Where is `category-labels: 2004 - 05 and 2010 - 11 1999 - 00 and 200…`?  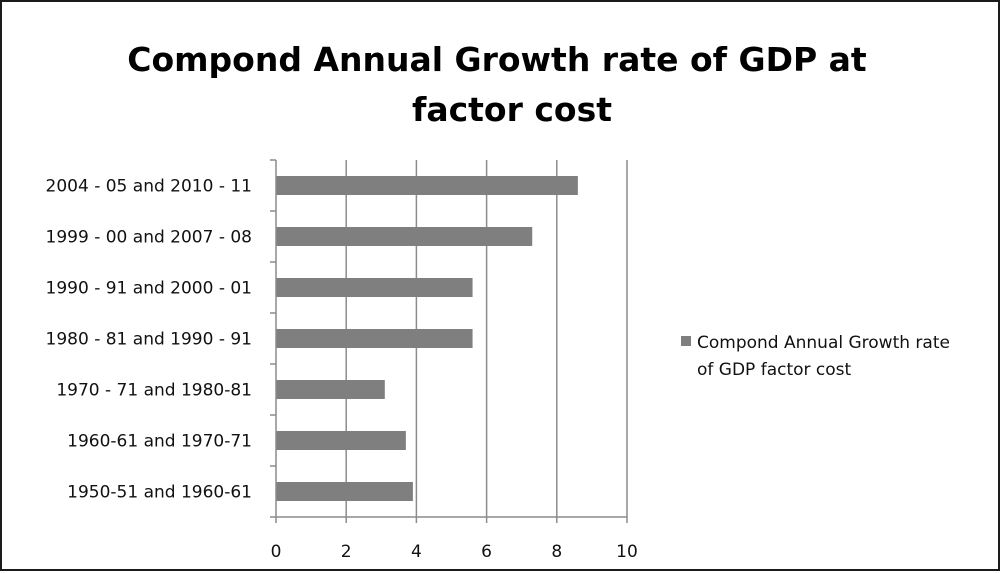
category-labels: 2004 - 05 and 2010 - 11 1999 - 00 and 200… is located at coordinates (149, 340).